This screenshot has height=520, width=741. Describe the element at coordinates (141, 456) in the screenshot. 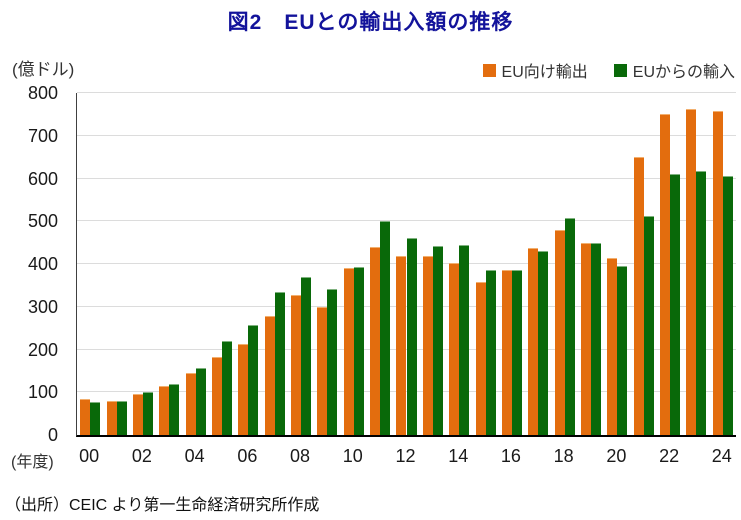

I see `x-axis-tick-label: 02` at that location.